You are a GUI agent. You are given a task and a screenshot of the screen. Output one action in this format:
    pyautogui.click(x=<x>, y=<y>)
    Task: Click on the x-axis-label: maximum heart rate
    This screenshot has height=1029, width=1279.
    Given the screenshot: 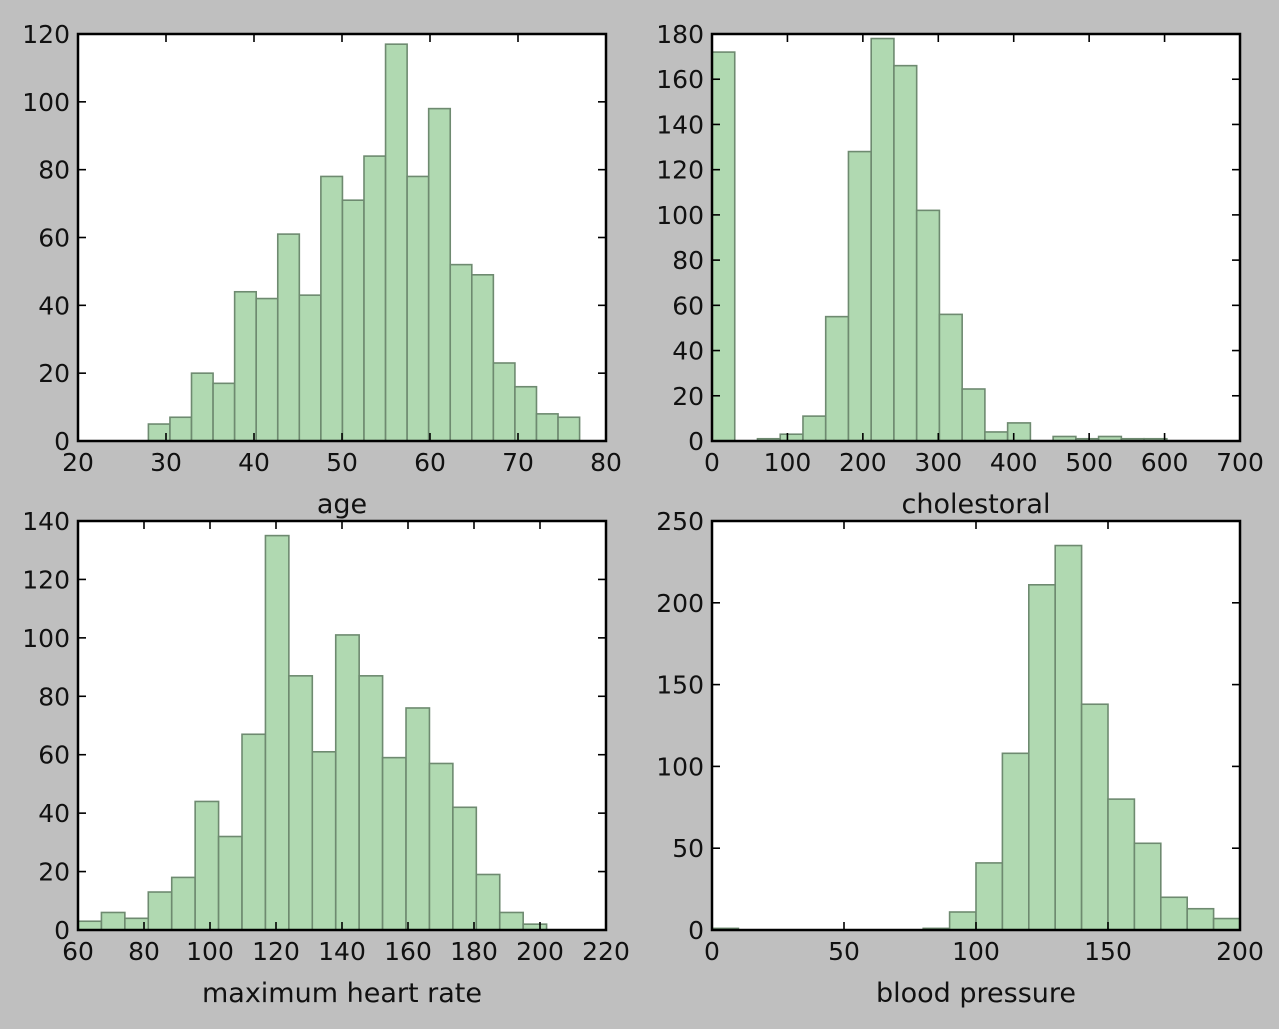 What is the action you would take?
    pyautogui.click(x=342, y=993)
    